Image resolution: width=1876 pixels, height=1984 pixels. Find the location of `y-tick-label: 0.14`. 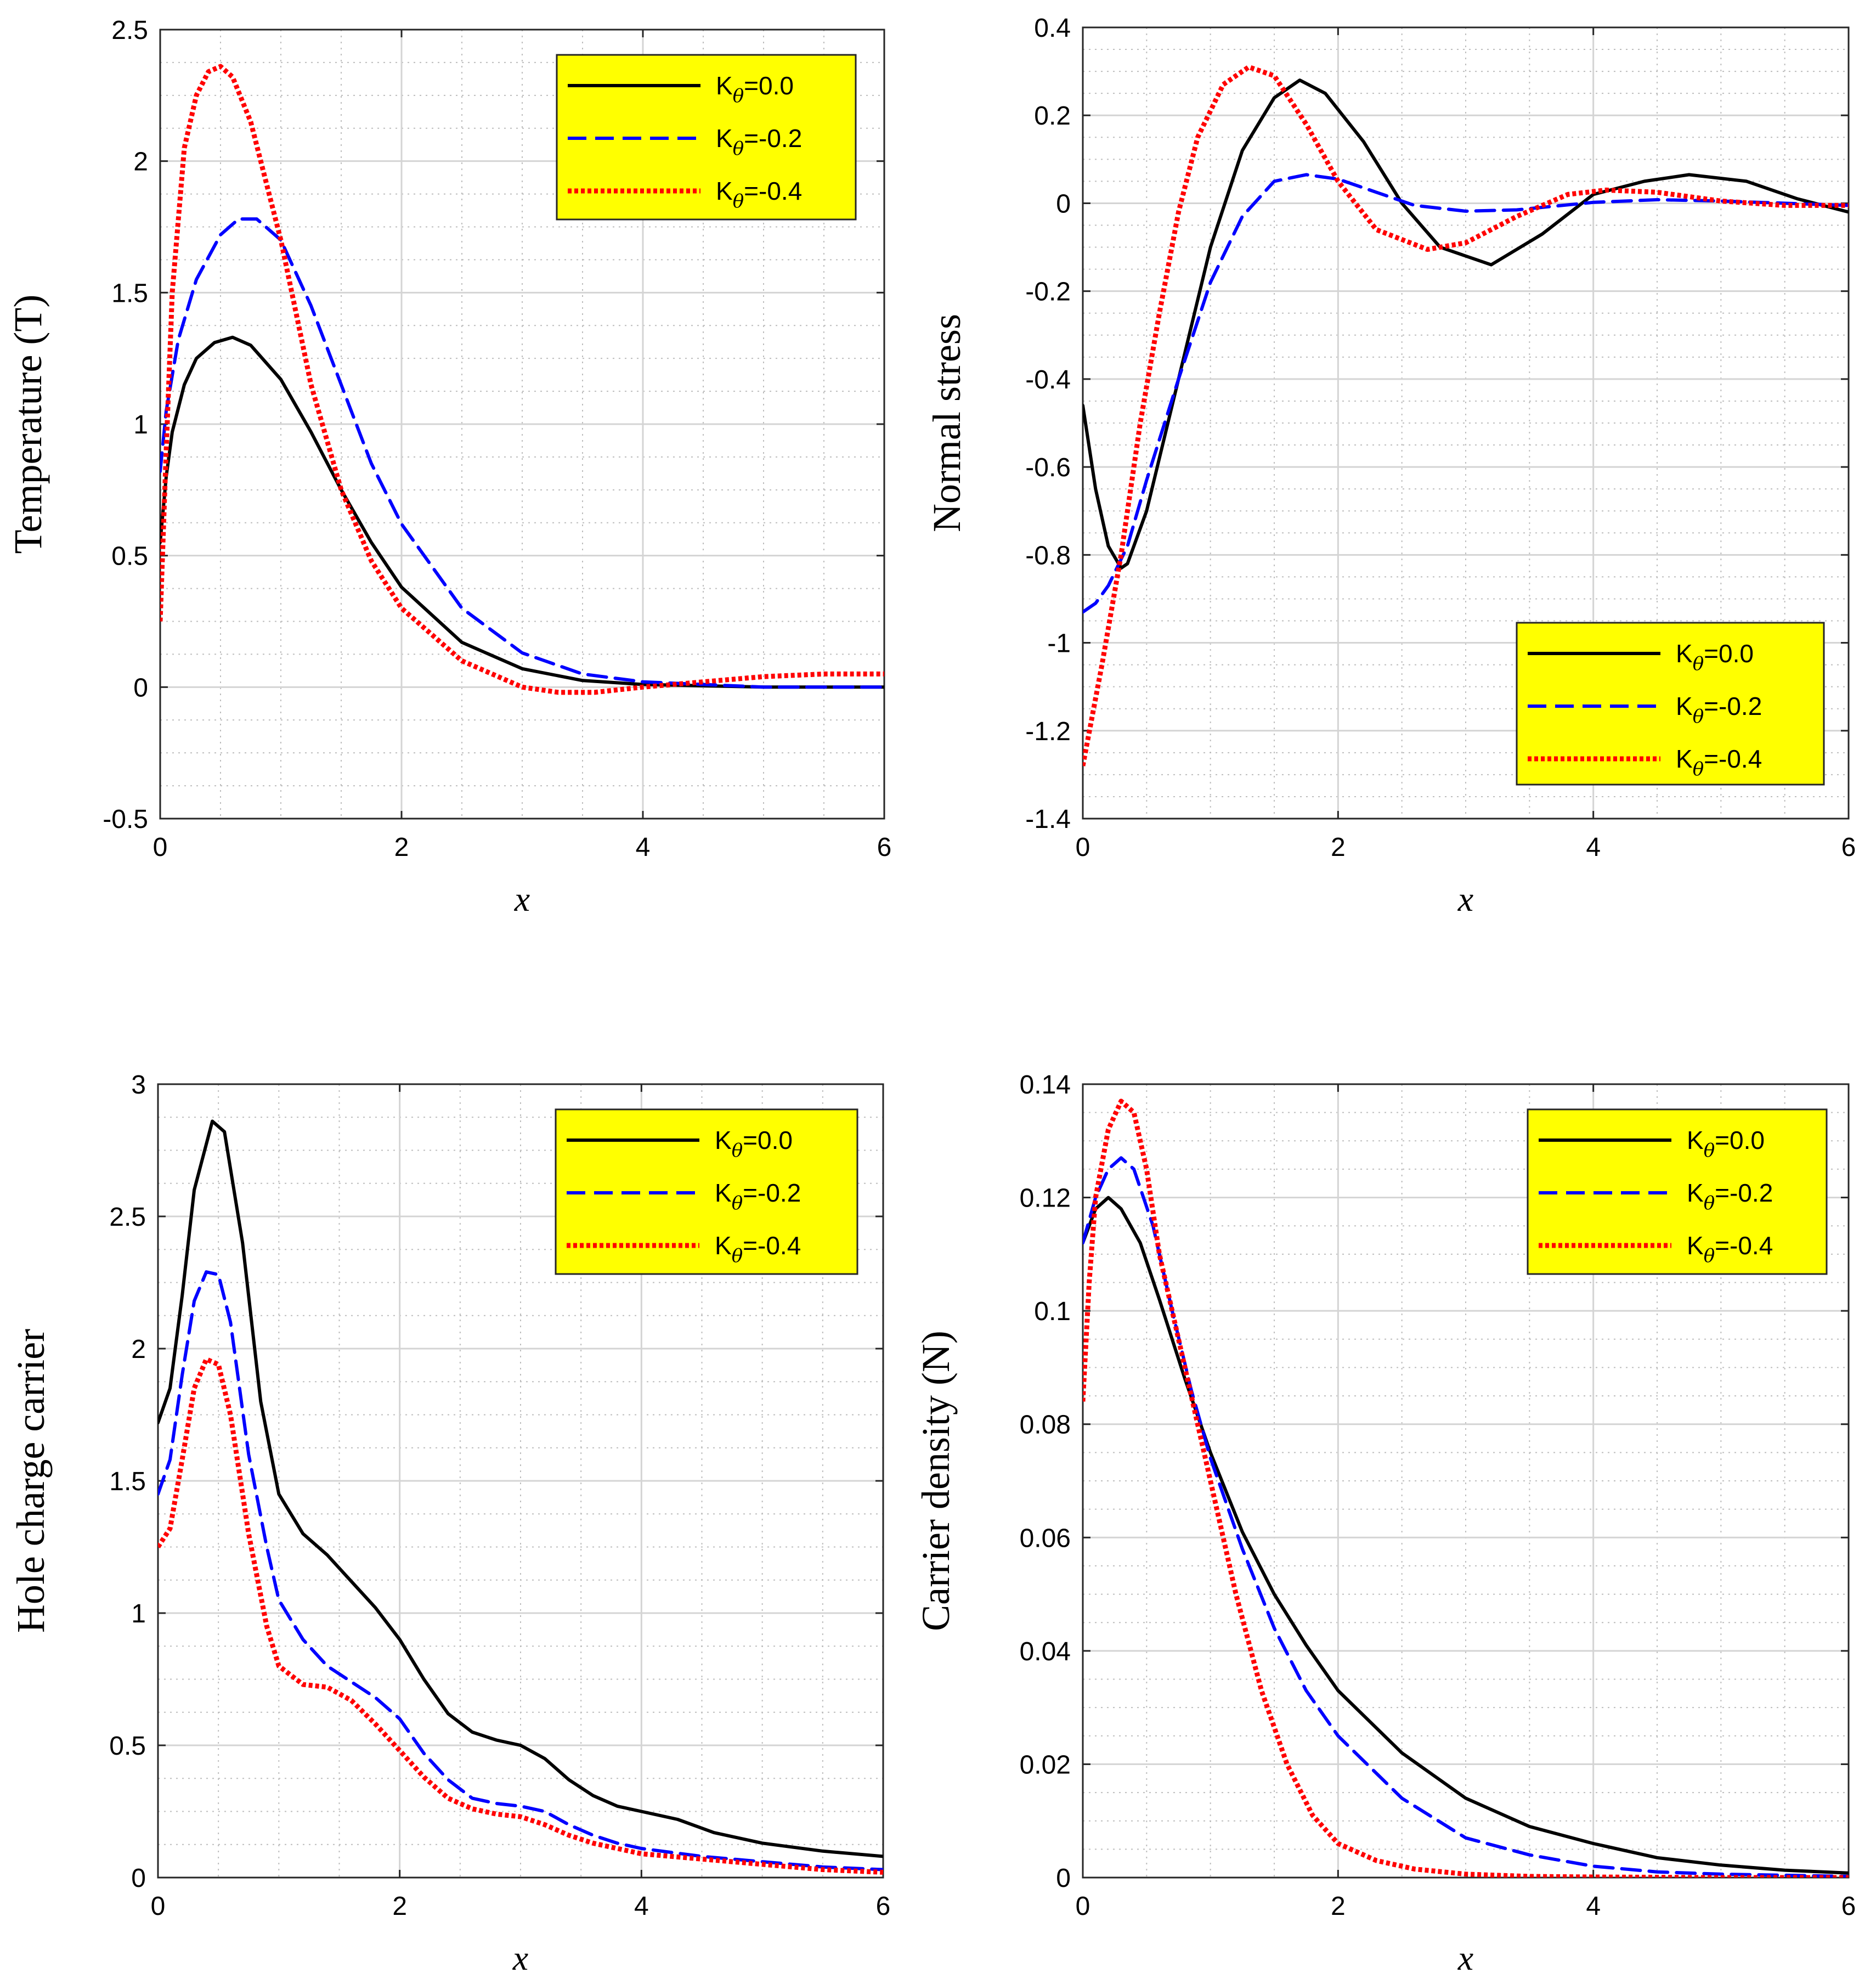

y-tick-label: 0.14 is located at coordinates (1045, 1085).